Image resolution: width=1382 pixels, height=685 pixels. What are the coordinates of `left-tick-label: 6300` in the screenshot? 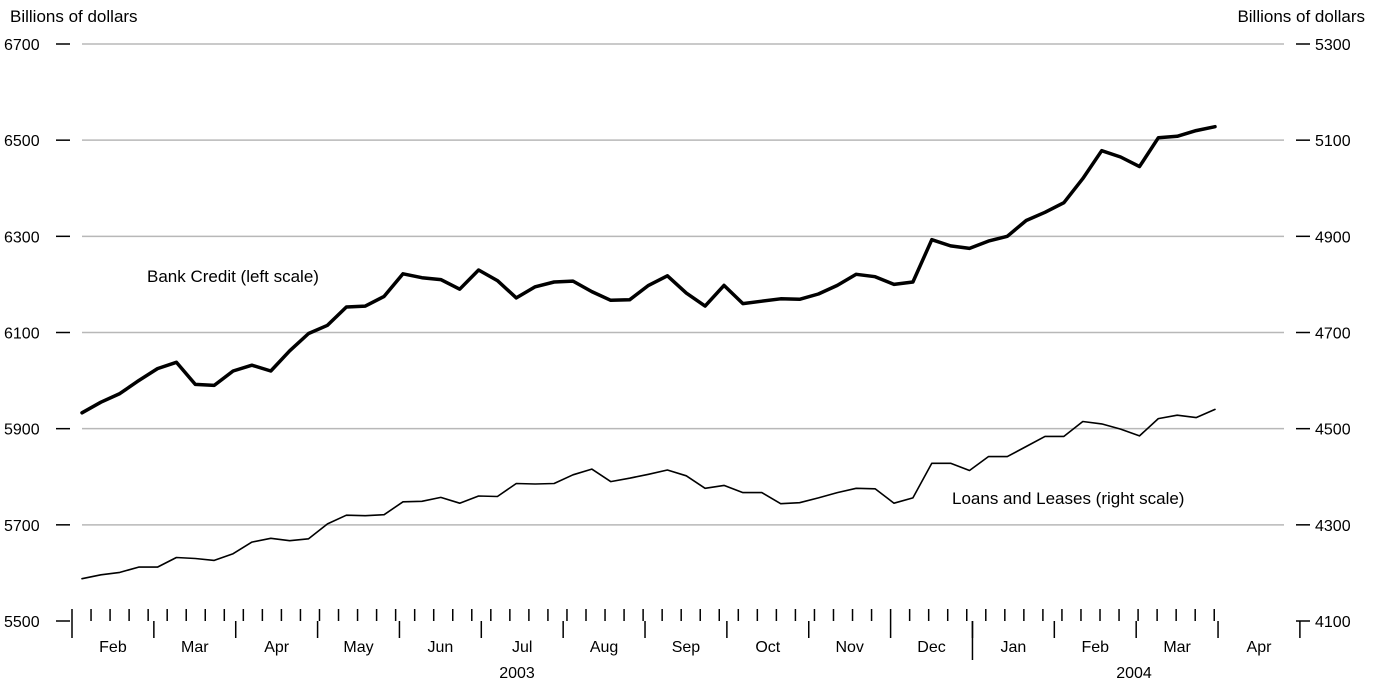 It's located at (22, 237).